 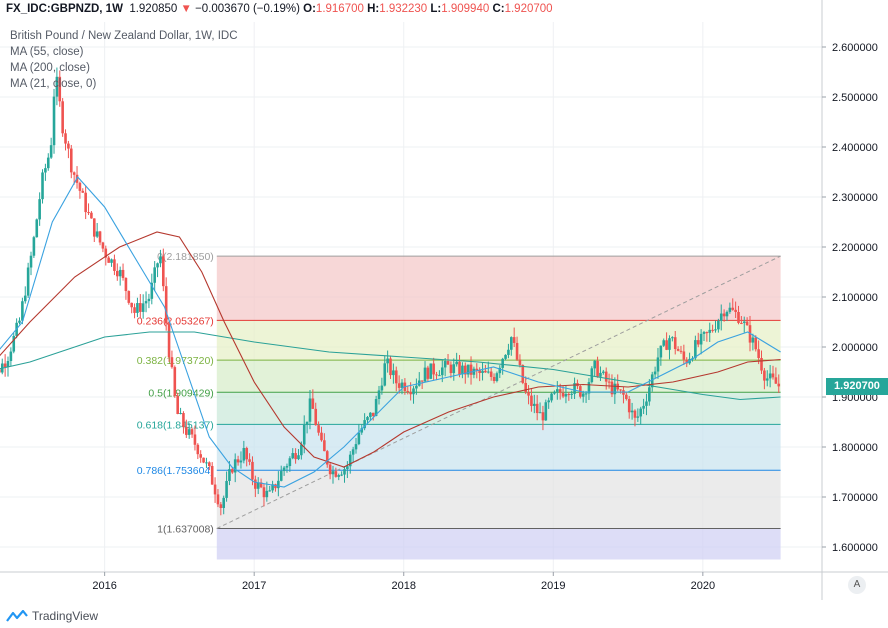 I want to click on tradingview-brand: TradingView, so click(x=52, y=616).